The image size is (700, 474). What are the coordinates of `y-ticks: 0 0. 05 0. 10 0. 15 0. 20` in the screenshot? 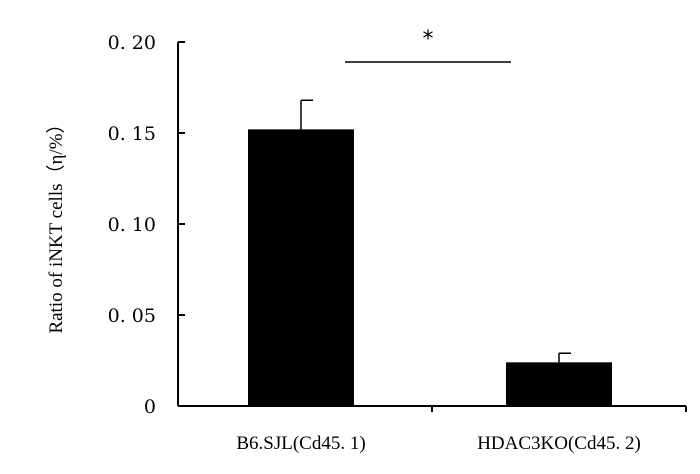 It's located at (146, 225).